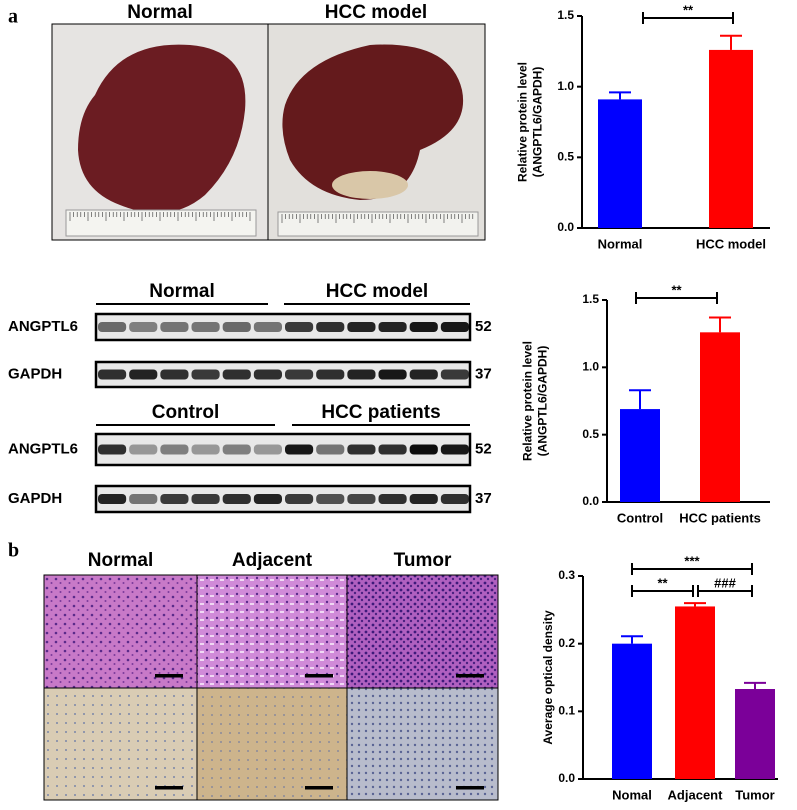  I want to click on panel-label: b, so click(13, 551).